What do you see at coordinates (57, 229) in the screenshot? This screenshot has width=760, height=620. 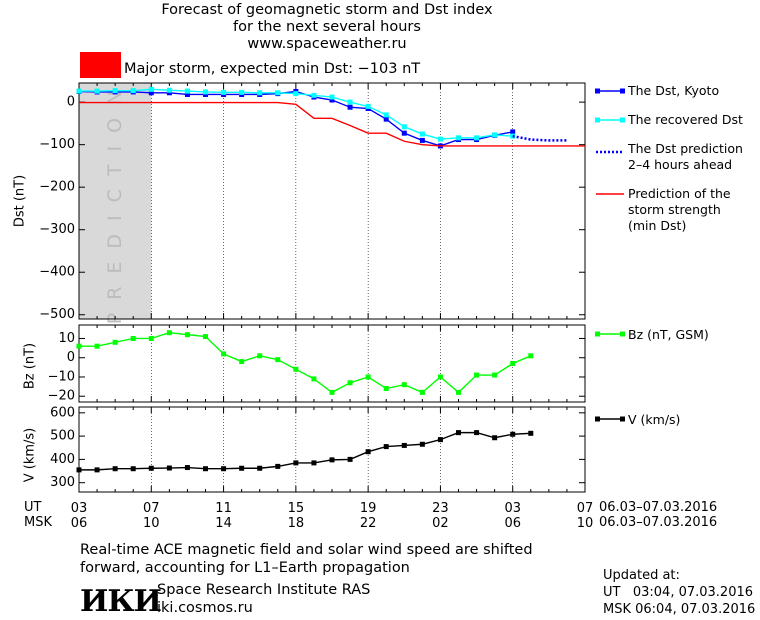 I see `y-tick-label: −300` at bounding box center [57, 229].